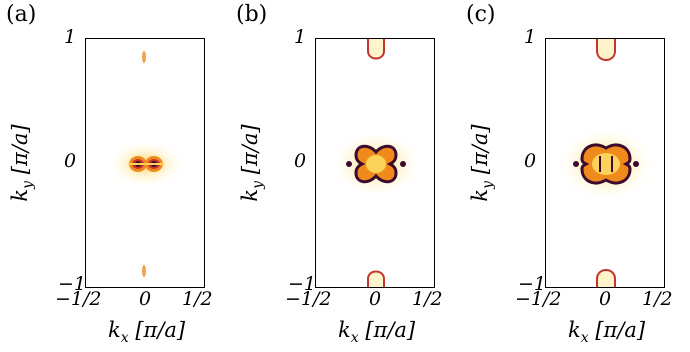 This screenshot has width=690, height=352. Describe the element at coordinates (21, 14) in the screenshot. I see `panel-label: (a)` at that location.